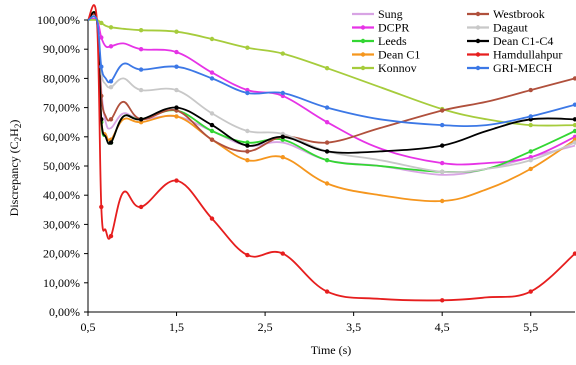 Image resolution: width=576 pixels, height=365 pixels. Describe the element at coordinates (61, 254) in the screenshot. I see `y-tick-label: 20,00%` at that location.